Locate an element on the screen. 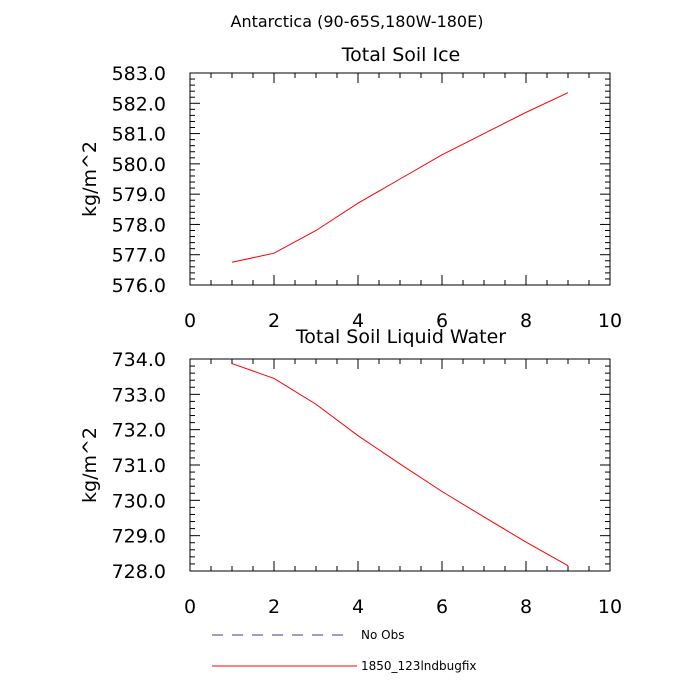  soil-ice-series-line is located at coordinates (400, 177).